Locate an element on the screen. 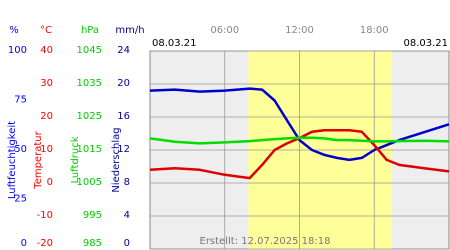 This screenshot has width=450, height=250. y-tick-label: 24 is located at coordinates (123, 50).